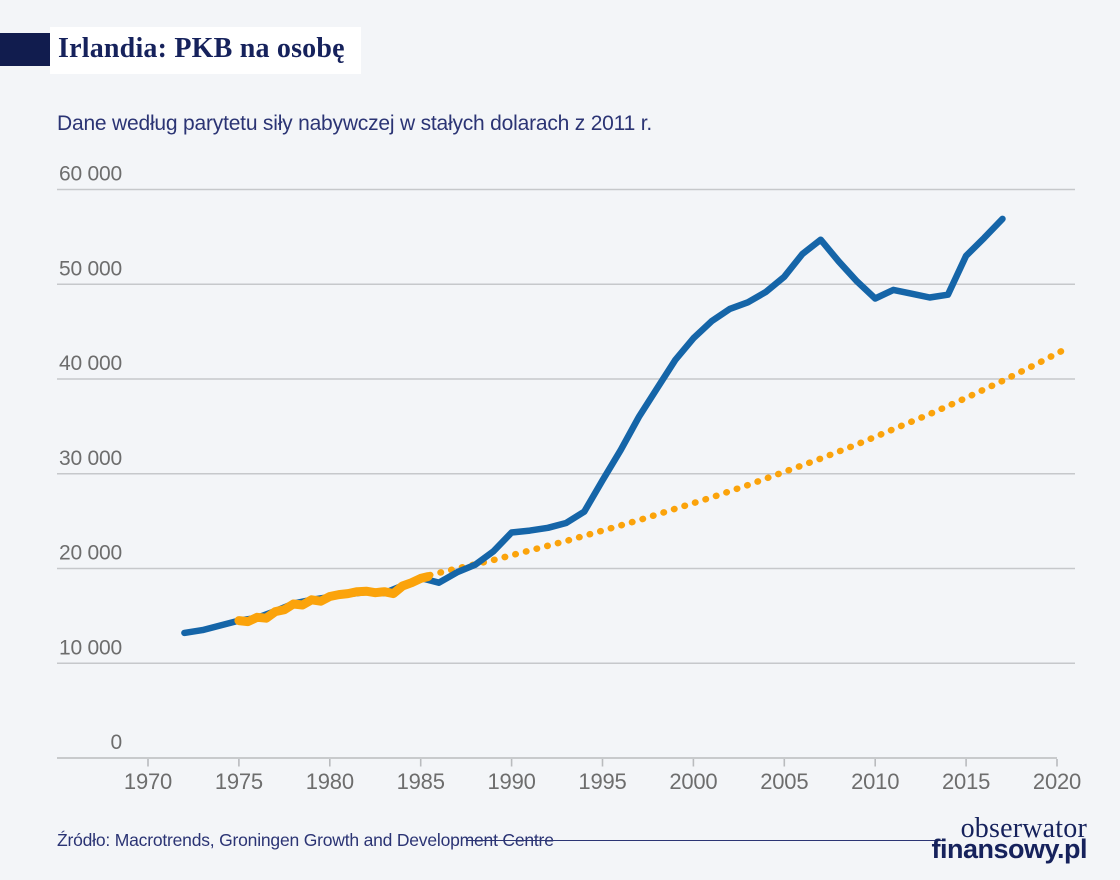 The image size is (1120, 880). I want to click on x-tick-label-2020: 2020, so click(1057, 781).